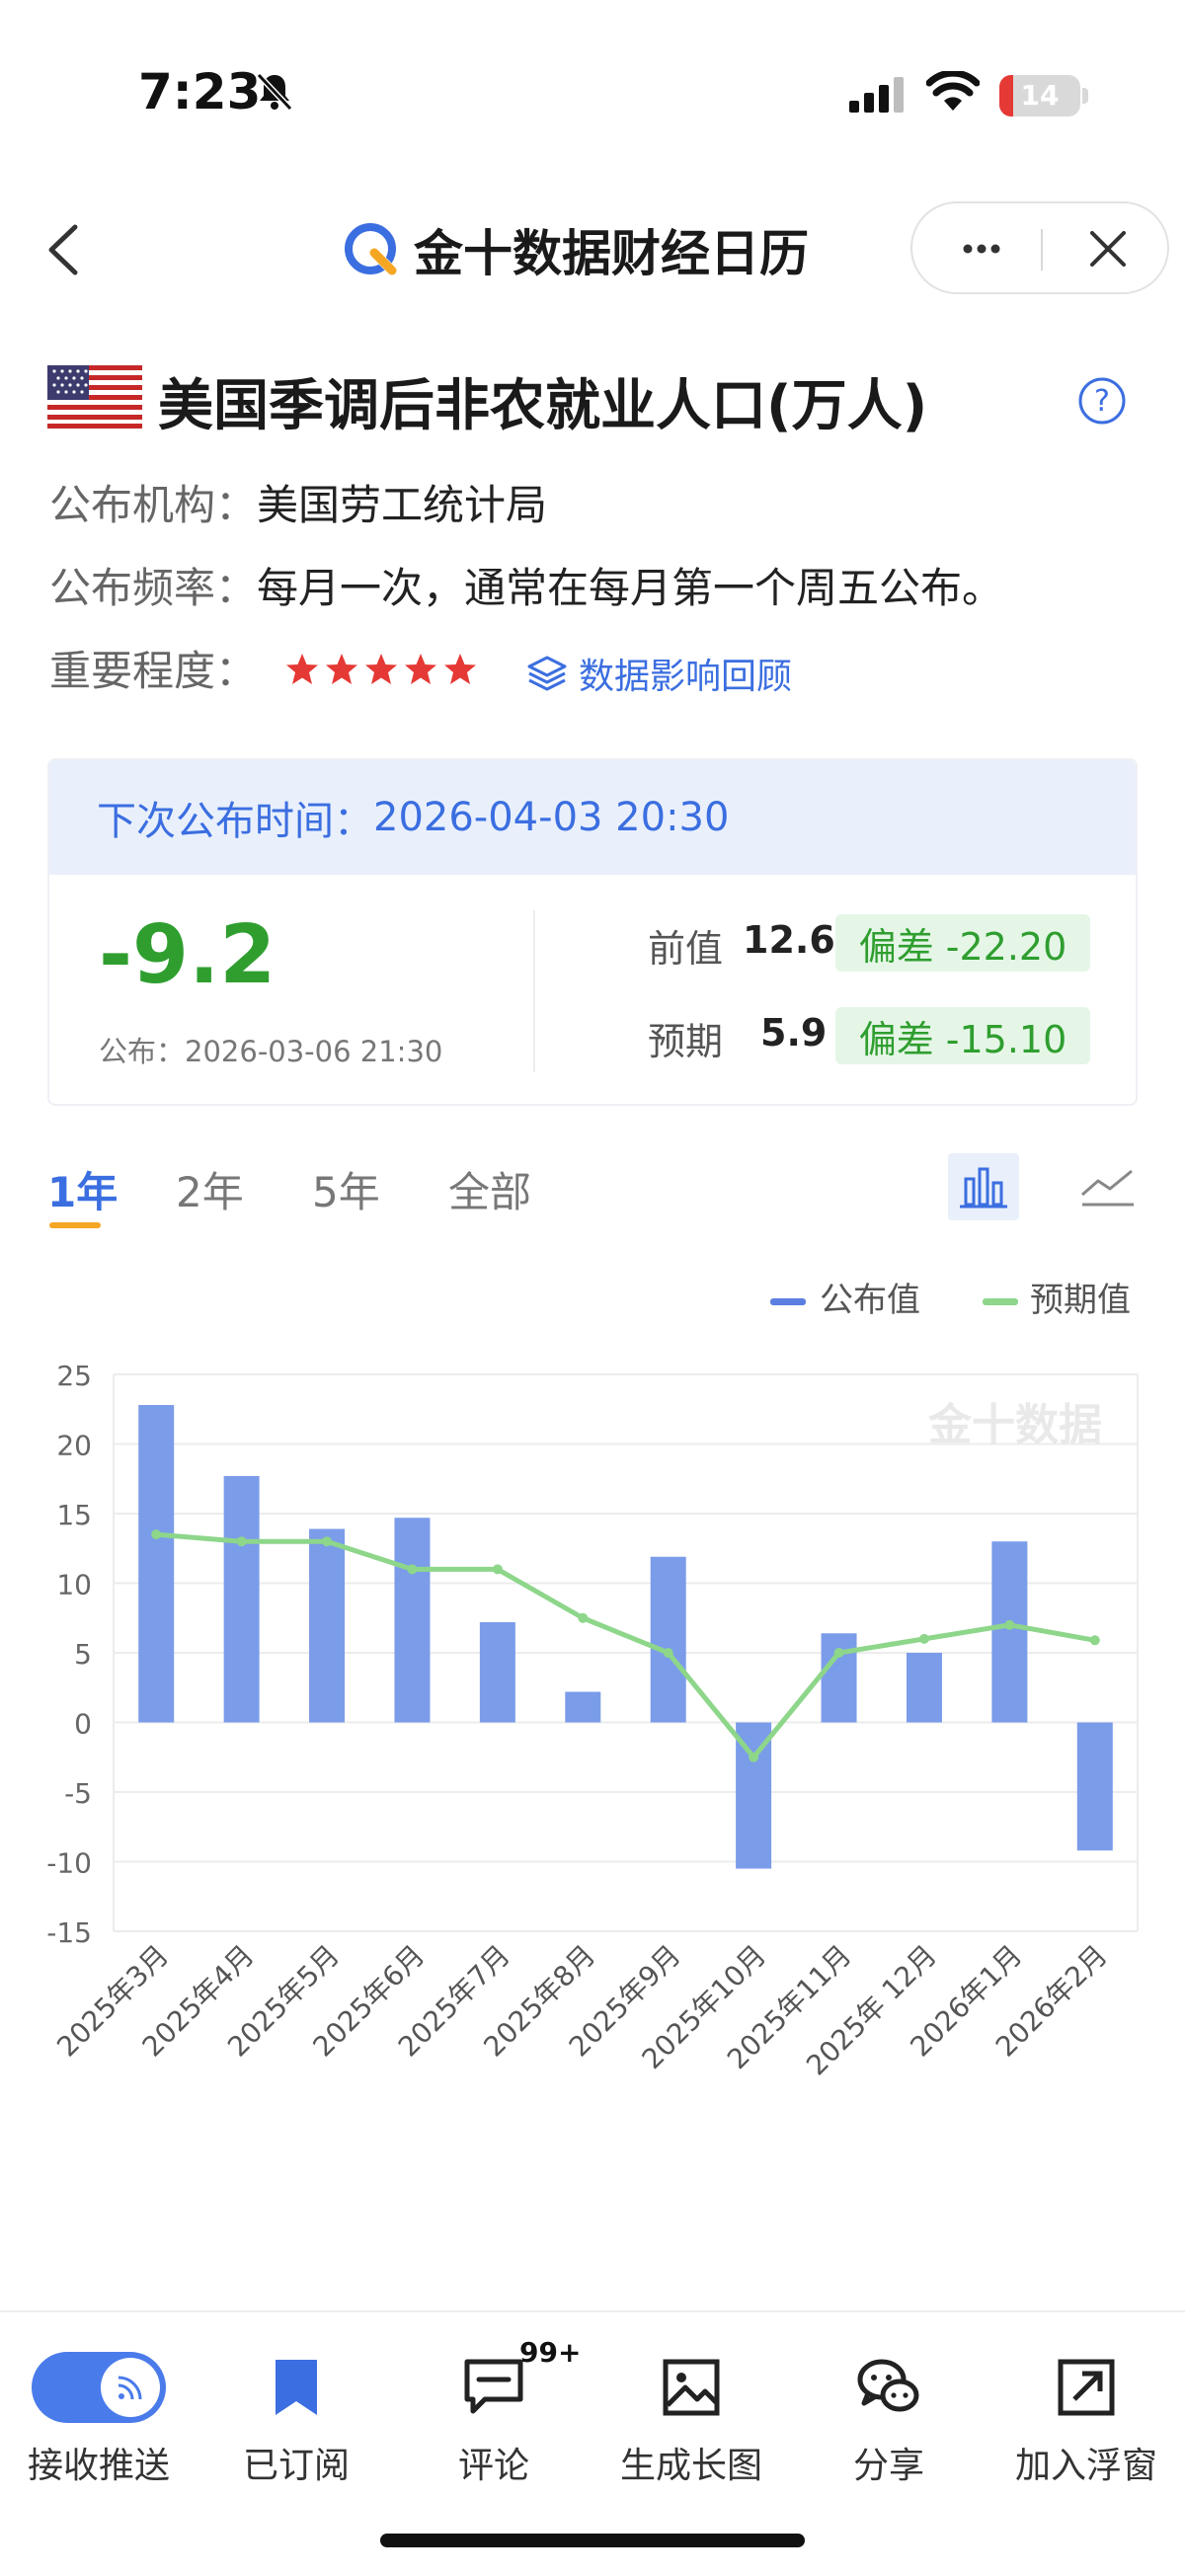  I want to click on battery-level: 14, so click(1040, 95).